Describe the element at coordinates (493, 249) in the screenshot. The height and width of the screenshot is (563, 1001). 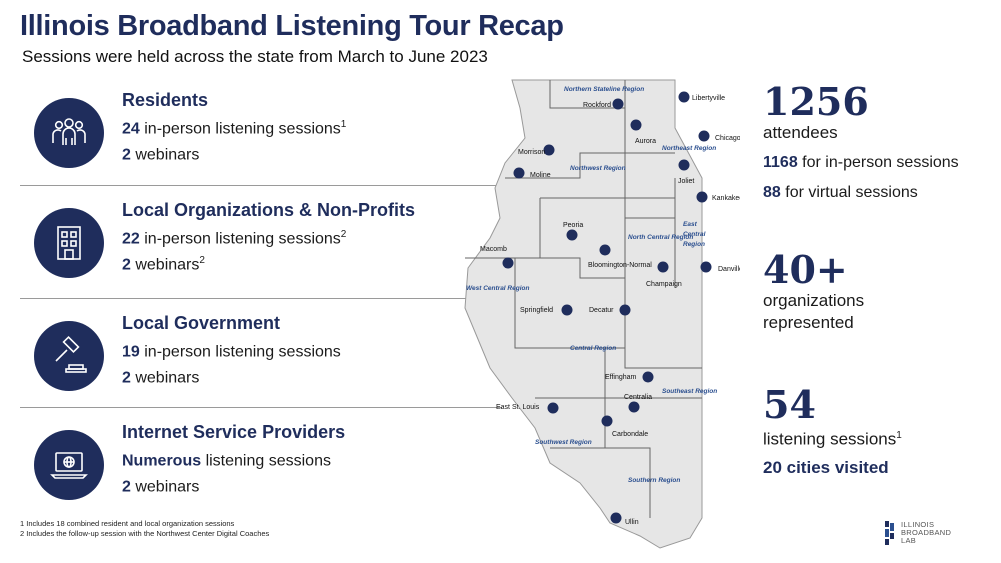
I see `city-label: Macomb` at that location.